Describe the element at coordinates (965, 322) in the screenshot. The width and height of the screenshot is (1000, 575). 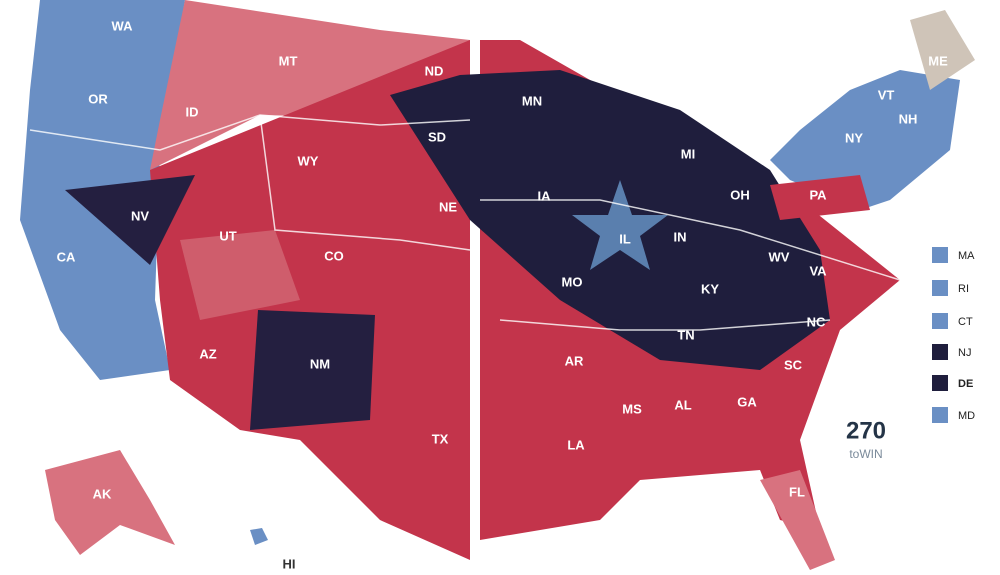
I see `legend-label: CT` at that location.